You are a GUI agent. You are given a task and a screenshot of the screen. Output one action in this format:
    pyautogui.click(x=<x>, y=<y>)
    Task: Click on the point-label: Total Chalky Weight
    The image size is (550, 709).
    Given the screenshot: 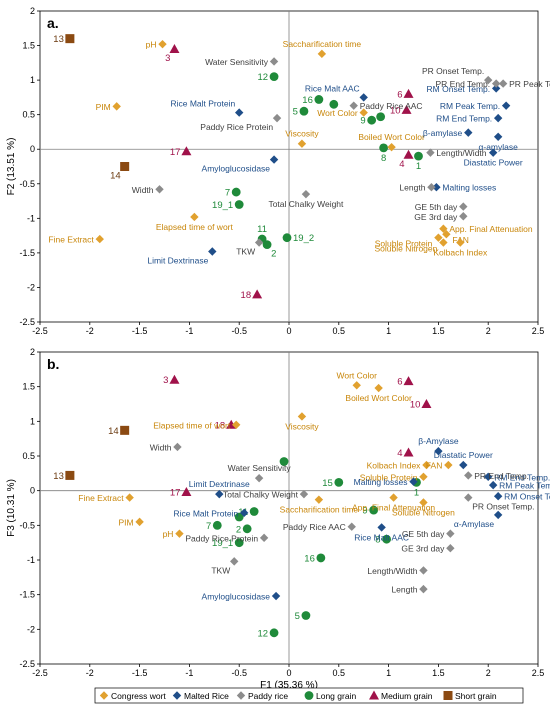 What is the action you would take?
    pyautogui.click(x=261, y=495)
    